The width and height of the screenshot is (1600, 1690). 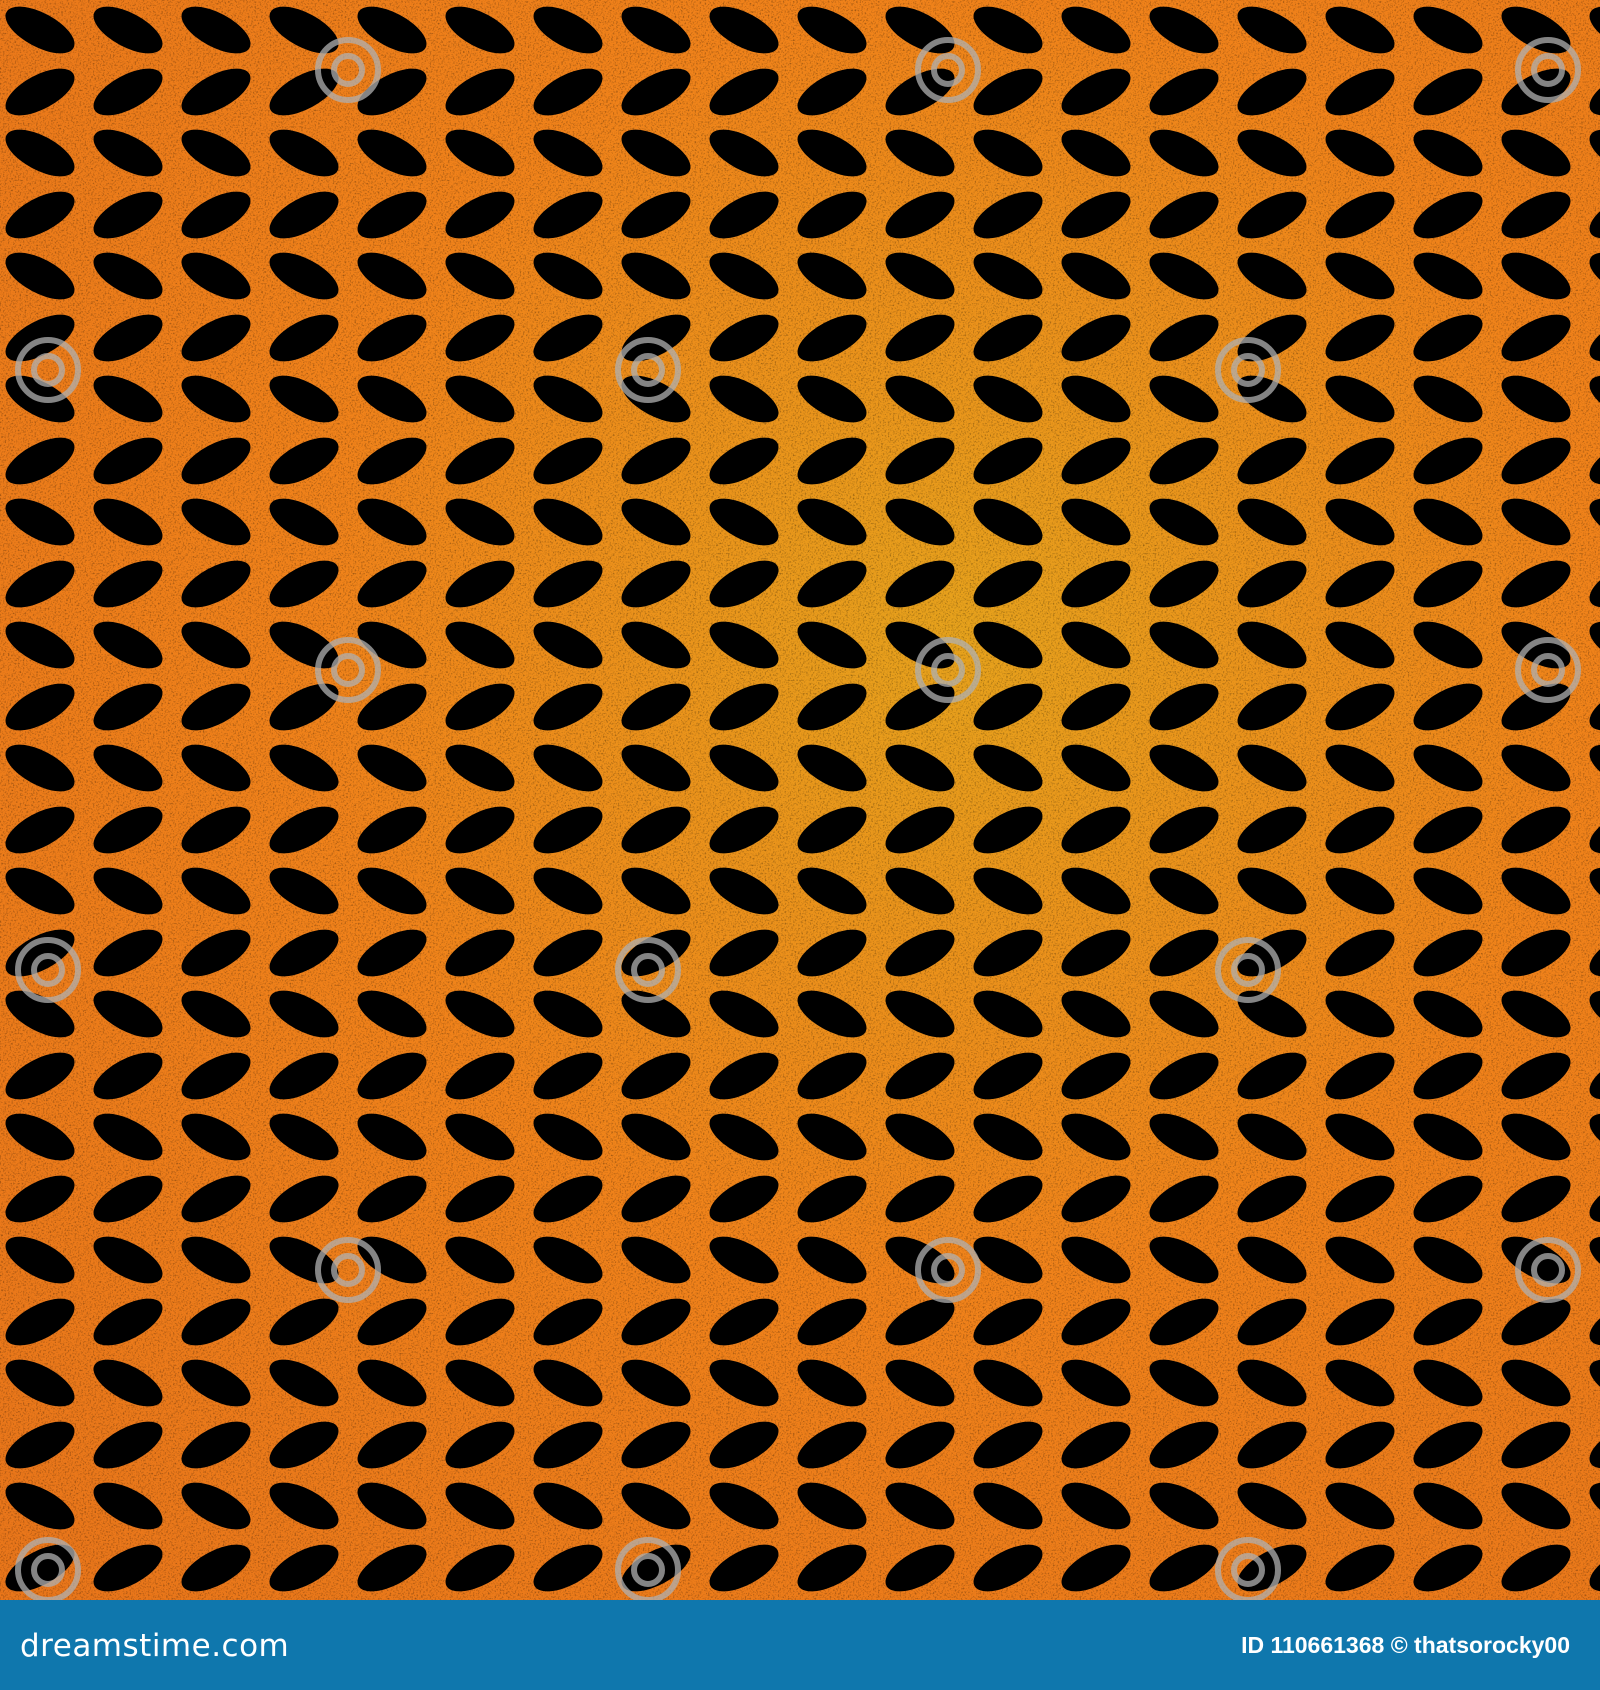 I want to click on image-credit: ID 110661368 © thatsorocky00, so click(x=1405, y=1645).